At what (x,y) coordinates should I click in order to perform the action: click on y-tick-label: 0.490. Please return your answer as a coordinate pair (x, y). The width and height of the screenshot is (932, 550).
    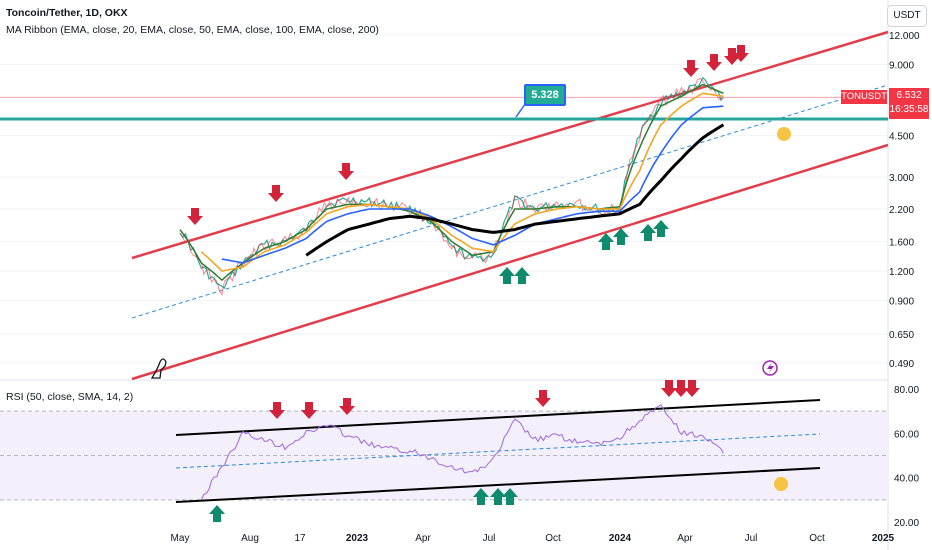
    Looking at the image, I should click on (901, 364).